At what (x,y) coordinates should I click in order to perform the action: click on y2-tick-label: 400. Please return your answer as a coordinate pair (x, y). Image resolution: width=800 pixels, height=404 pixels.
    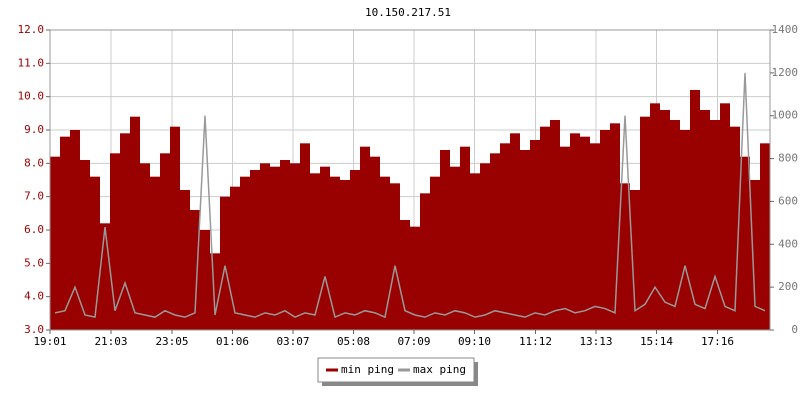
    Looking at the image, I should click on (788, 243).